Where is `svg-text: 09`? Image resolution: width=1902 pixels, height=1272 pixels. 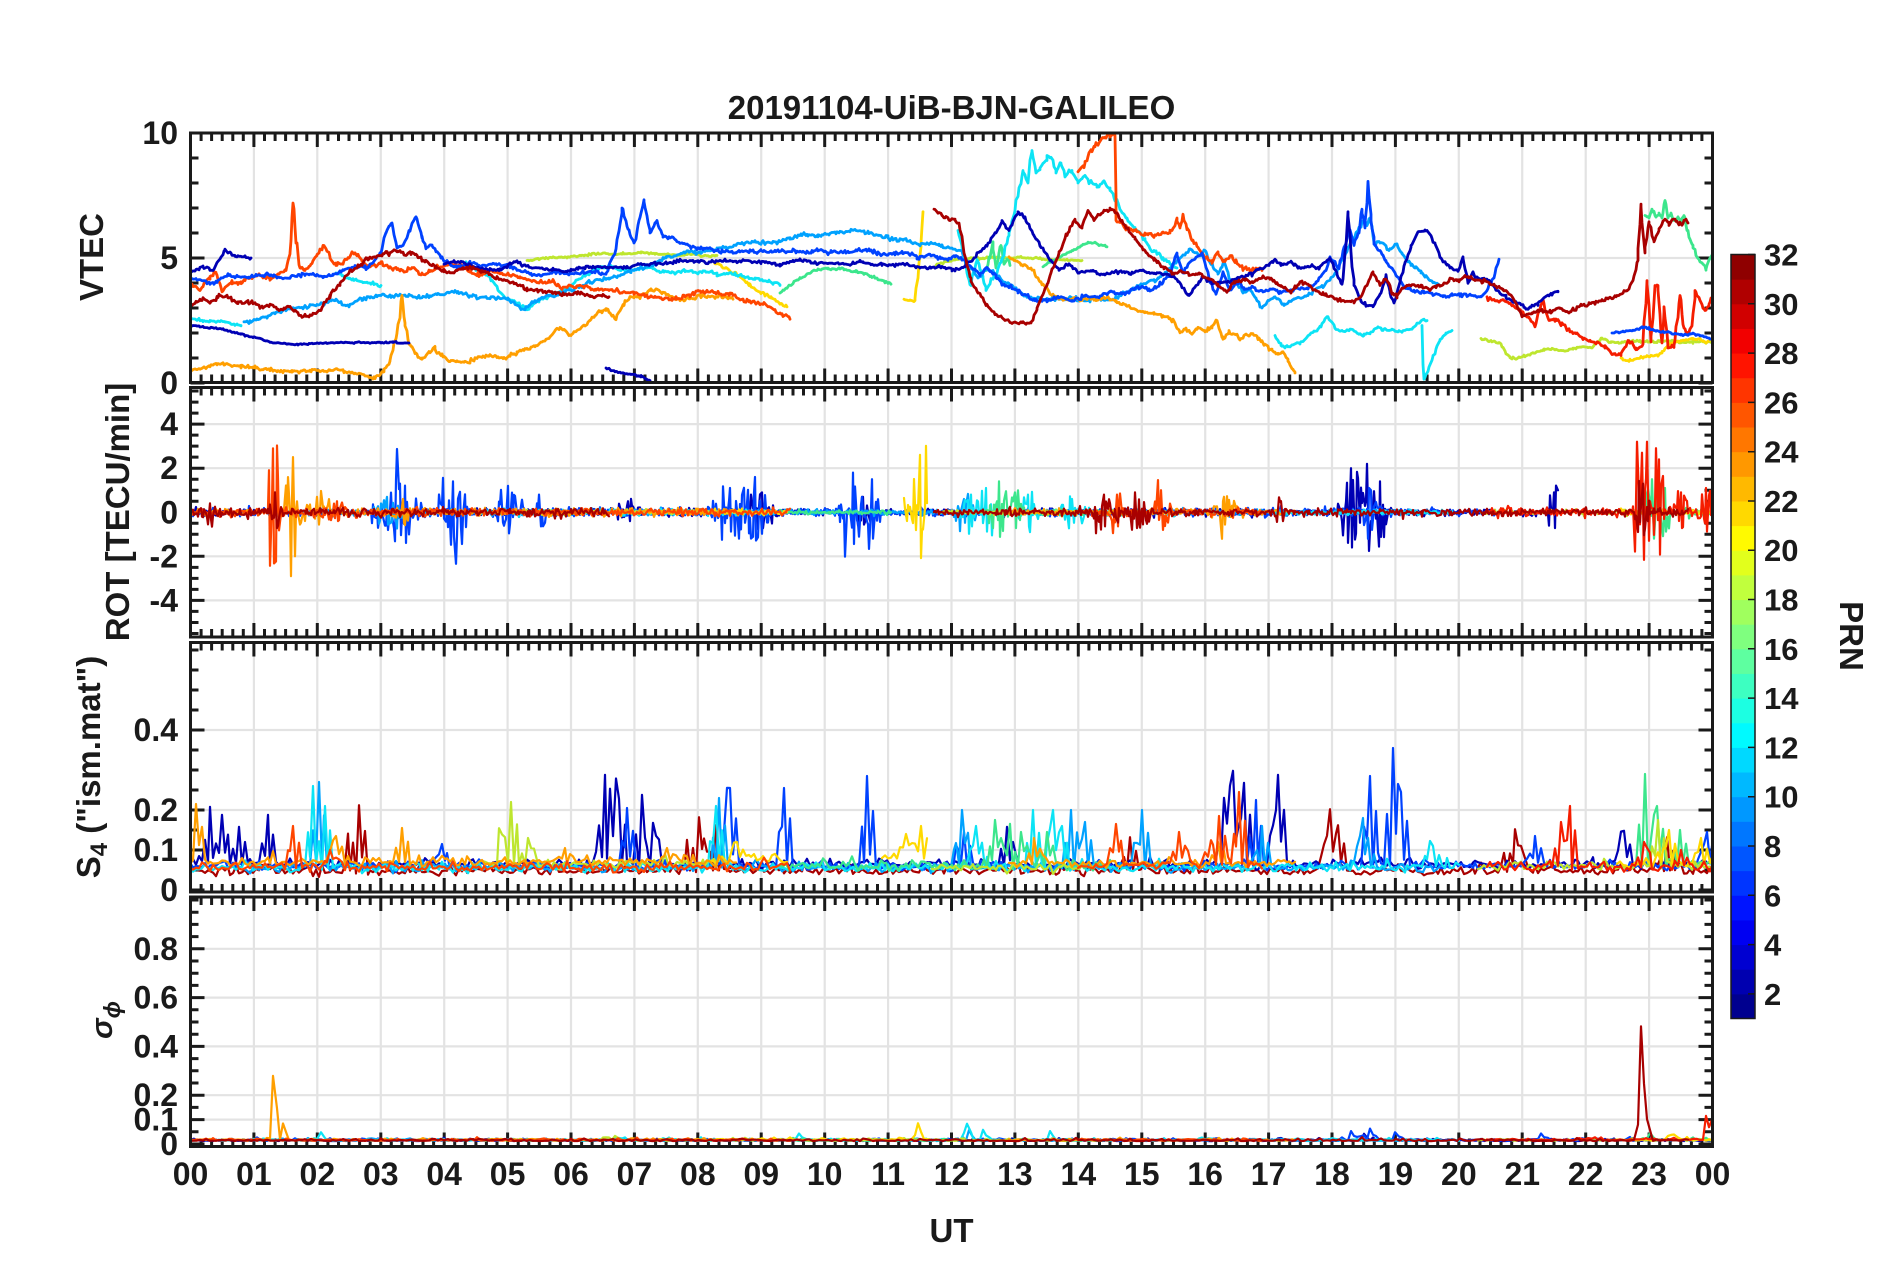
svg-text: 09 is located at coordinates (761, 1174).